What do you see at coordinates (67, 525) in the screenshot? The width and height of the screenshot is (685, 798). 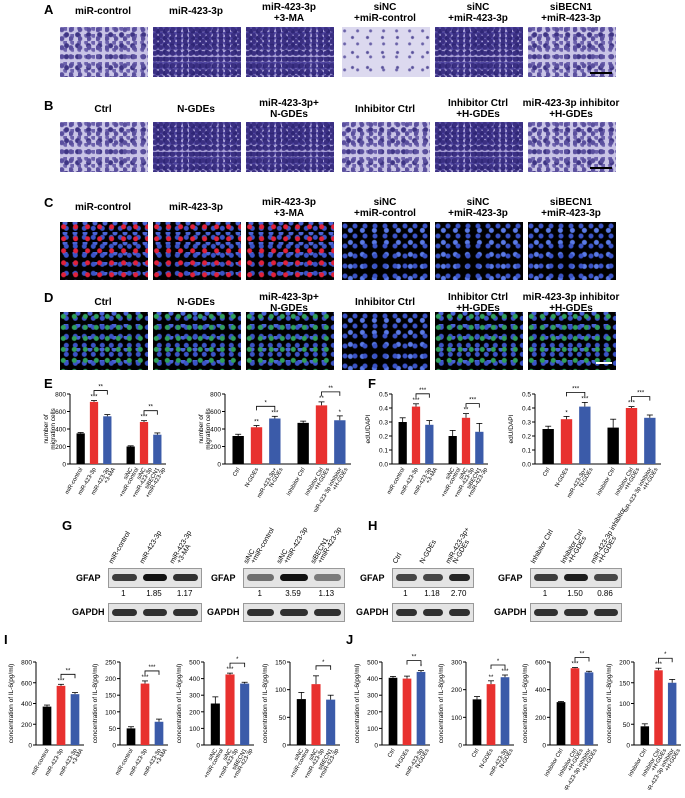 I see `panel-letter-g: G` at bounding box center [67, 525].